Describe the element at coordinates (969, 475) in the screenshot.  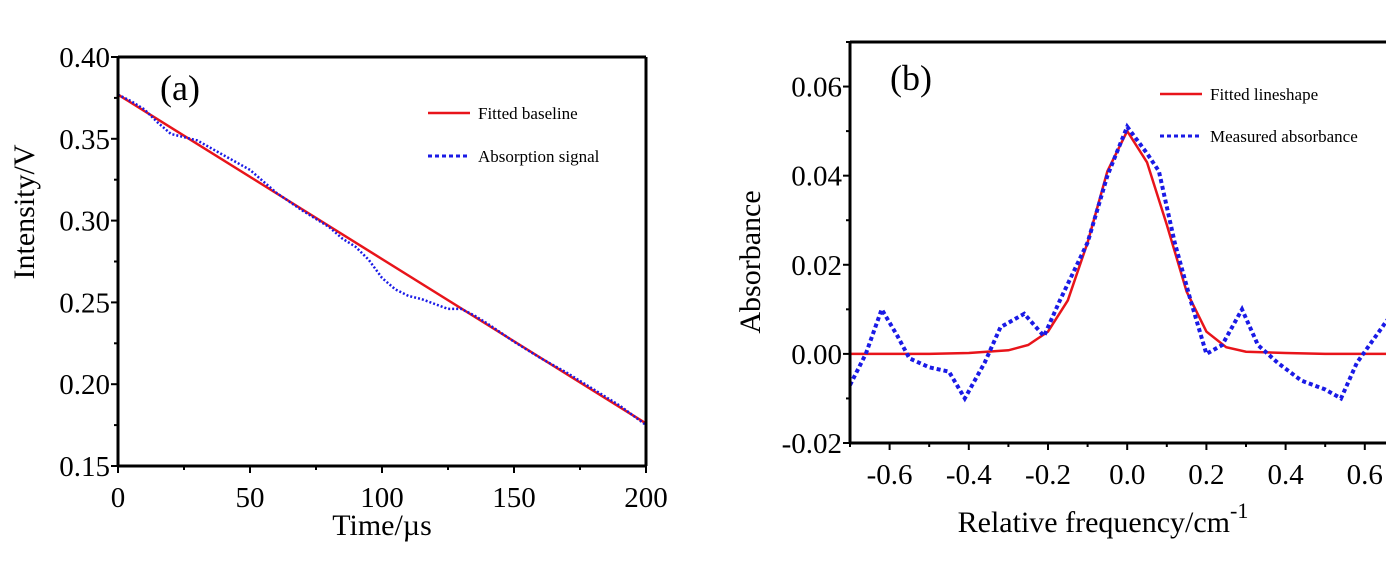
I see `x-tick-label: -0.4` at that location.